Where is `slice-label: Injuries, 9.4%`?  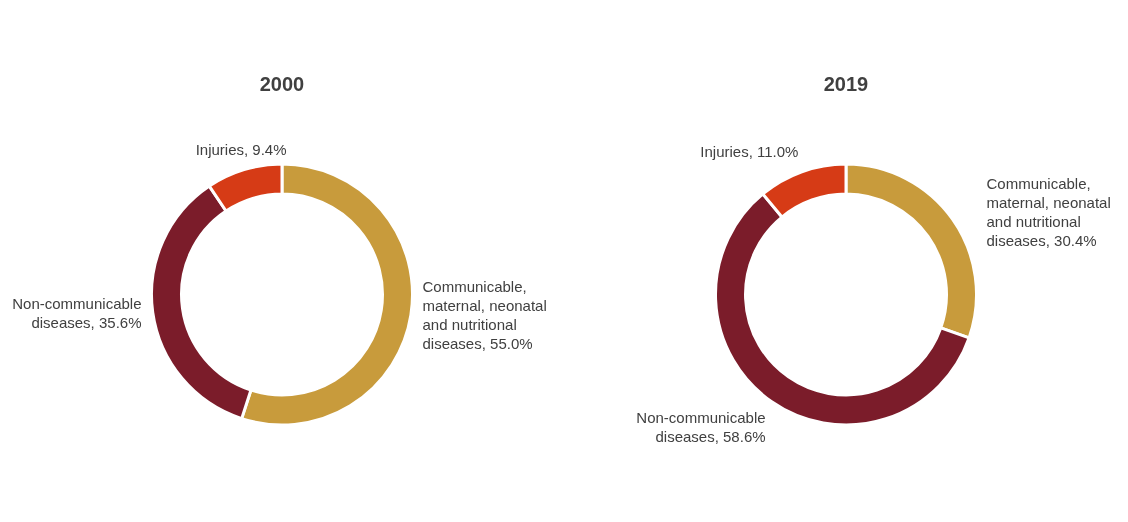 slice-label: Injuries, 9.4% is located at coordinates (241, 149).